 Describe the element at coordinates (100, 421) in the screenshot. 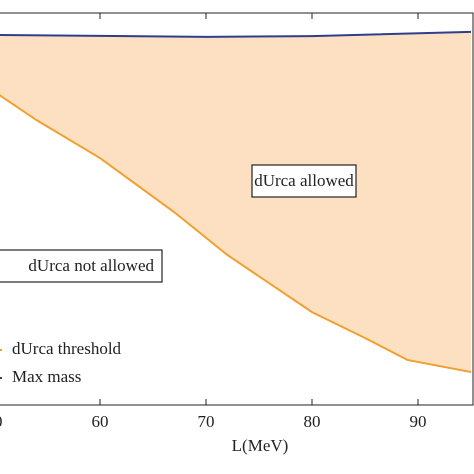

I see `x-tick-label: 60` at that location.